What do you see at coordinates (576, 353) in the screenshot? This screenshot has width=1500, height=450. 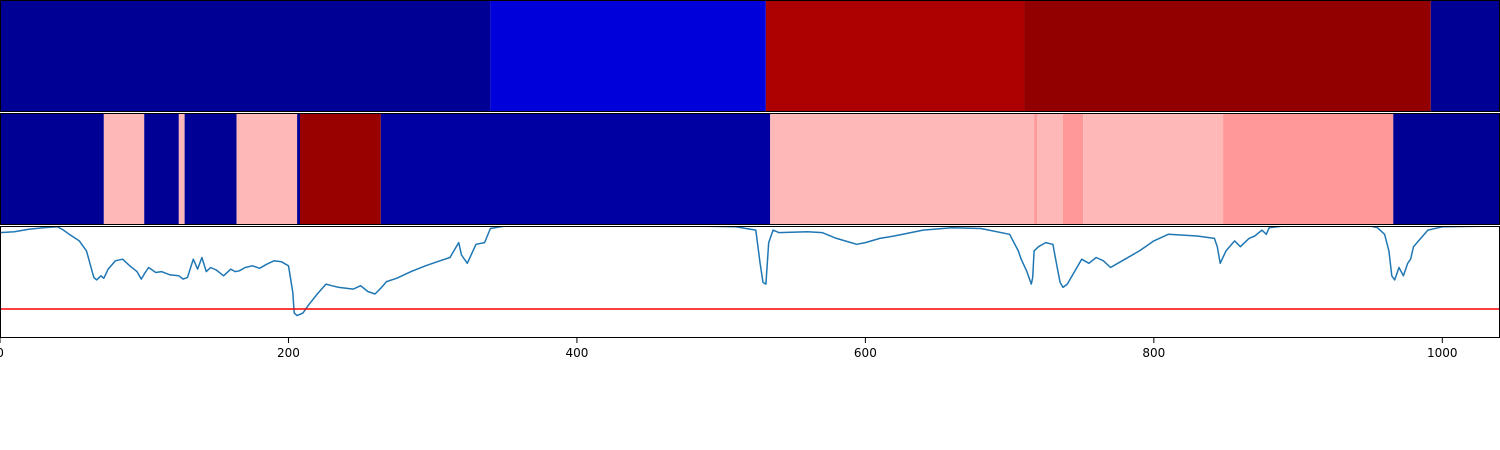 I see `x-tick-label-400: 400` at bounding box center [576, 353].